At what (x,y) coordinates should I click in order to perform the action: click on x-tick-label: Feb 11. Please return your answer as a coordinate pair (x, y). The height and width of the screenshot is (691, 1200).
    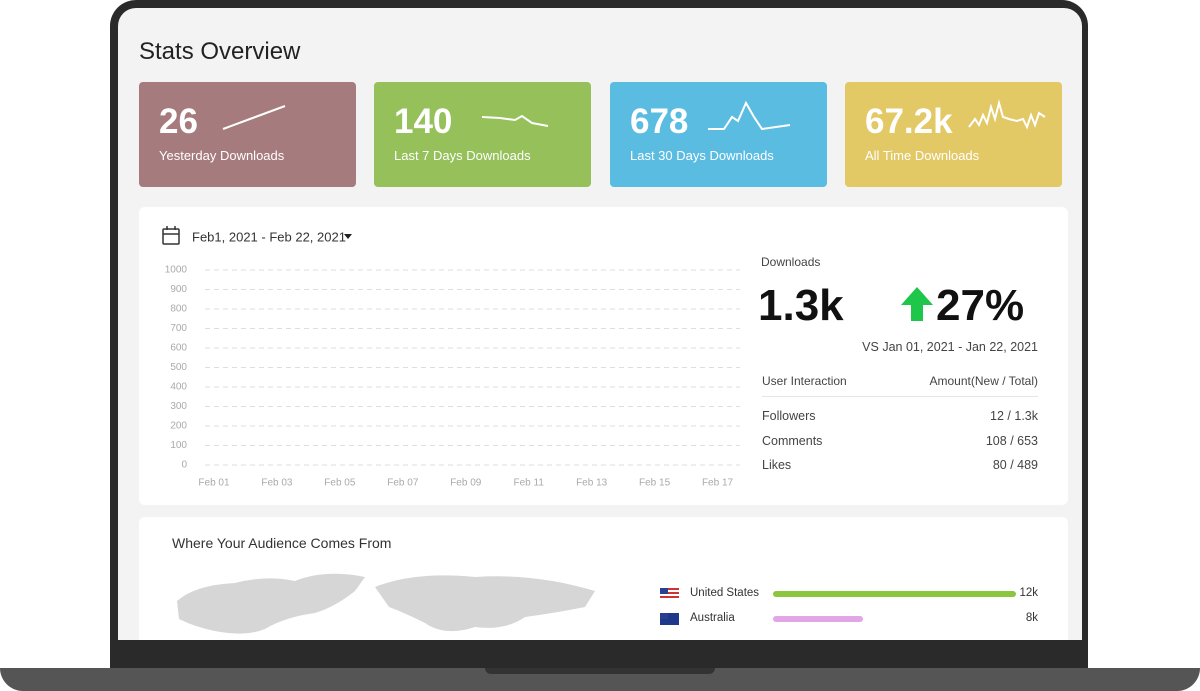
    Looking at the image, I should click on (529, 483).